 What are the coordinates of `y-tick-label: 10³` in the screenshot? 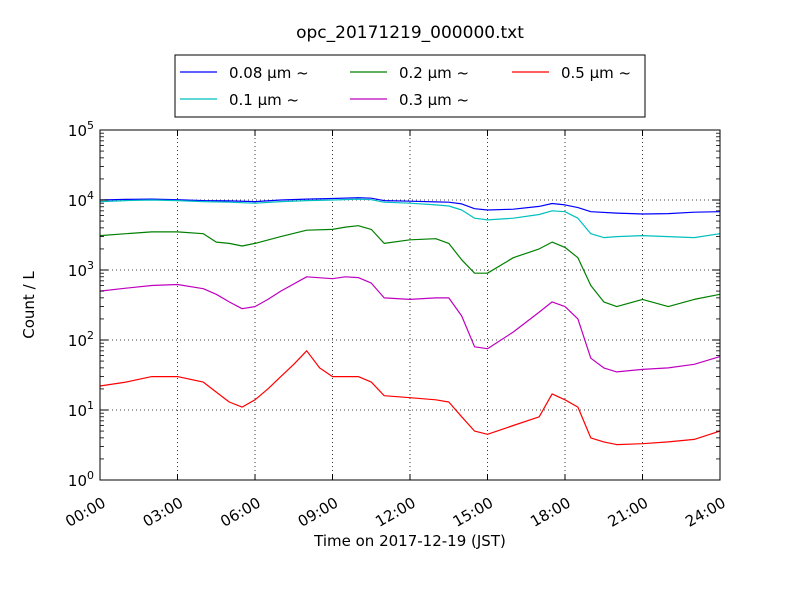 It's located at (81, 269).